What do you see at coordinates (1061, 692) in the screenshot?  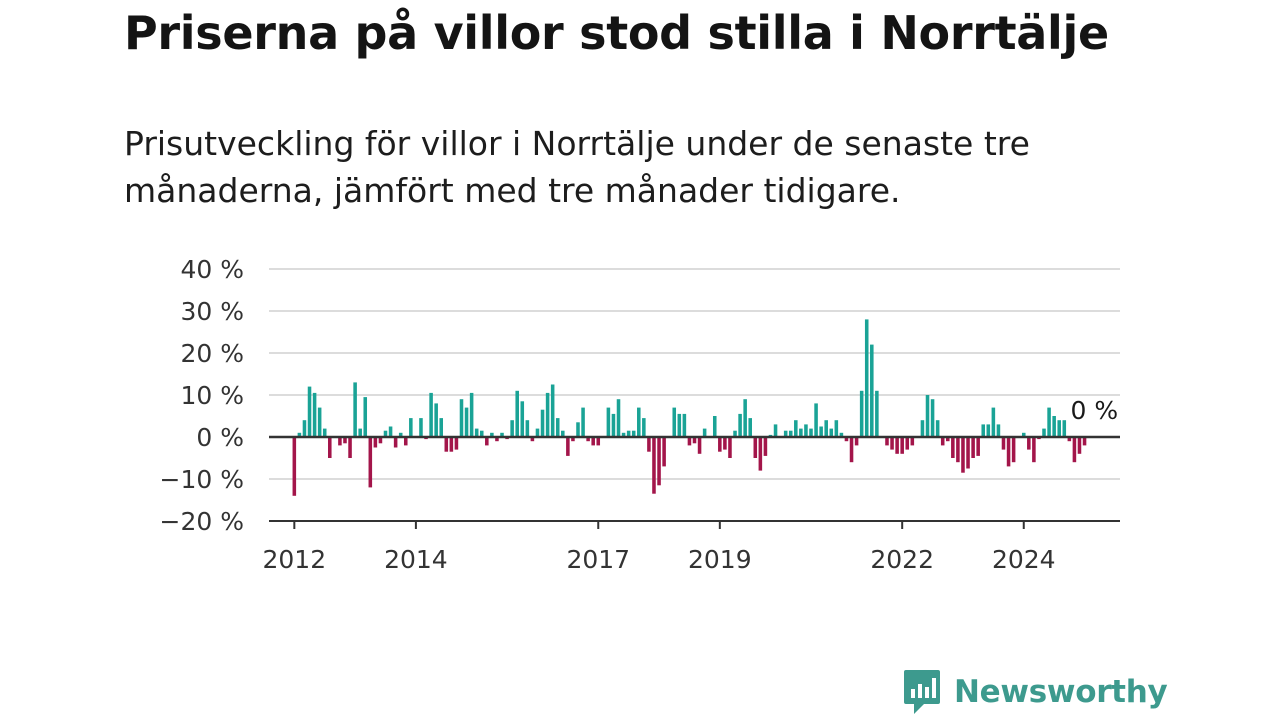 I see `newsworthy-logo-text: Newsworthy` at bounding box center [1061, 692].